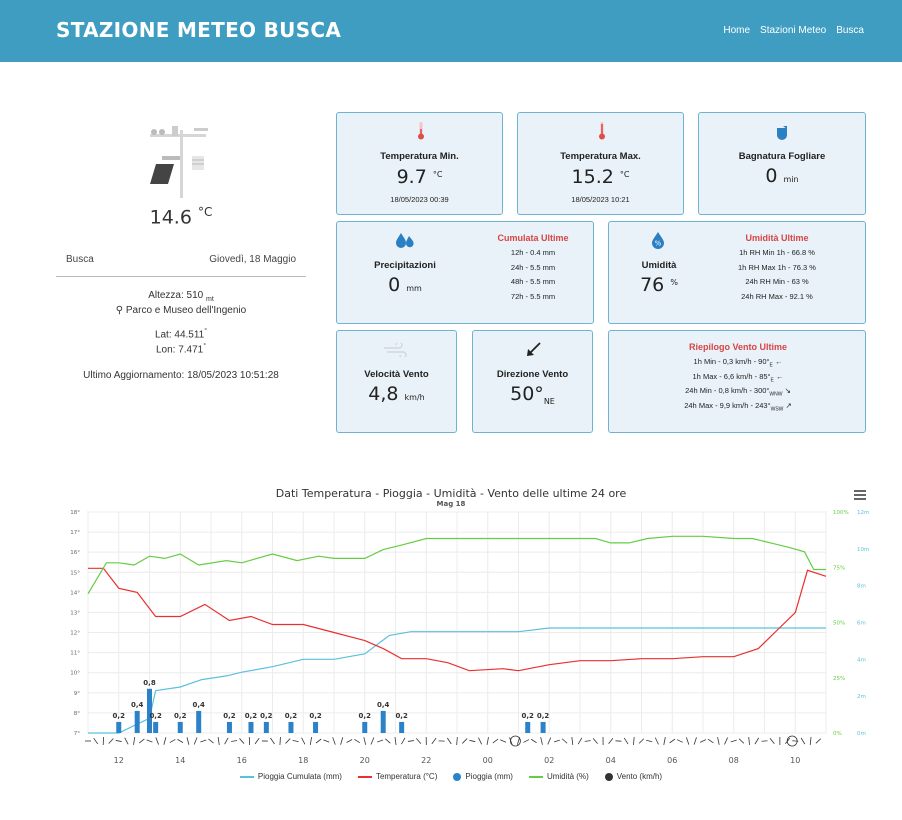 This screenshot has width=902, height=820. What do you see at coordinates (397, 776) in the screenshot?
I see `legend-item: Temperatura (°C)` at bounding box center [397, 776].